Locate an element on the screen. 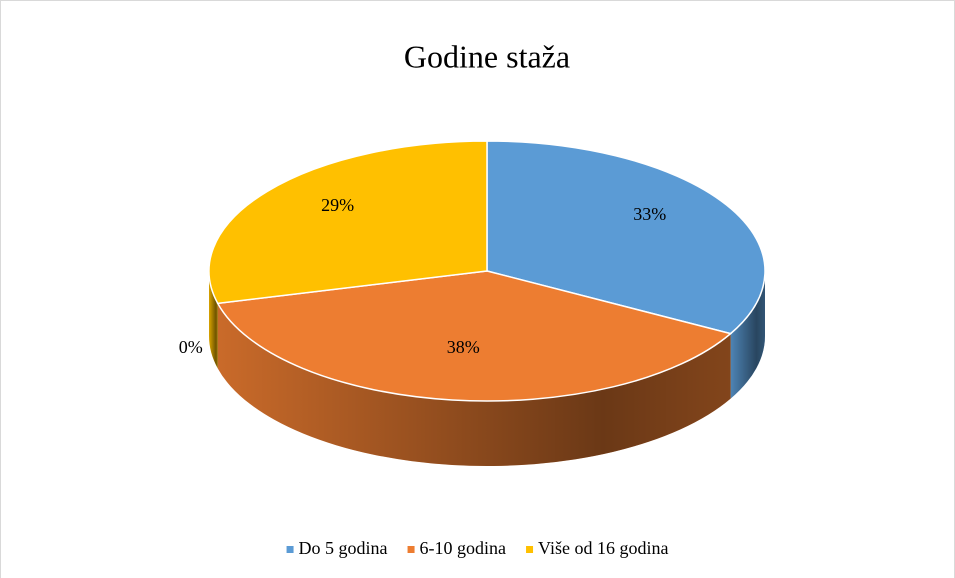 The width and height of the screenshot is (955, 578). legend: Do 5 godina 6-10 godina Više od 16 godina is located at coordinates (477, 548).